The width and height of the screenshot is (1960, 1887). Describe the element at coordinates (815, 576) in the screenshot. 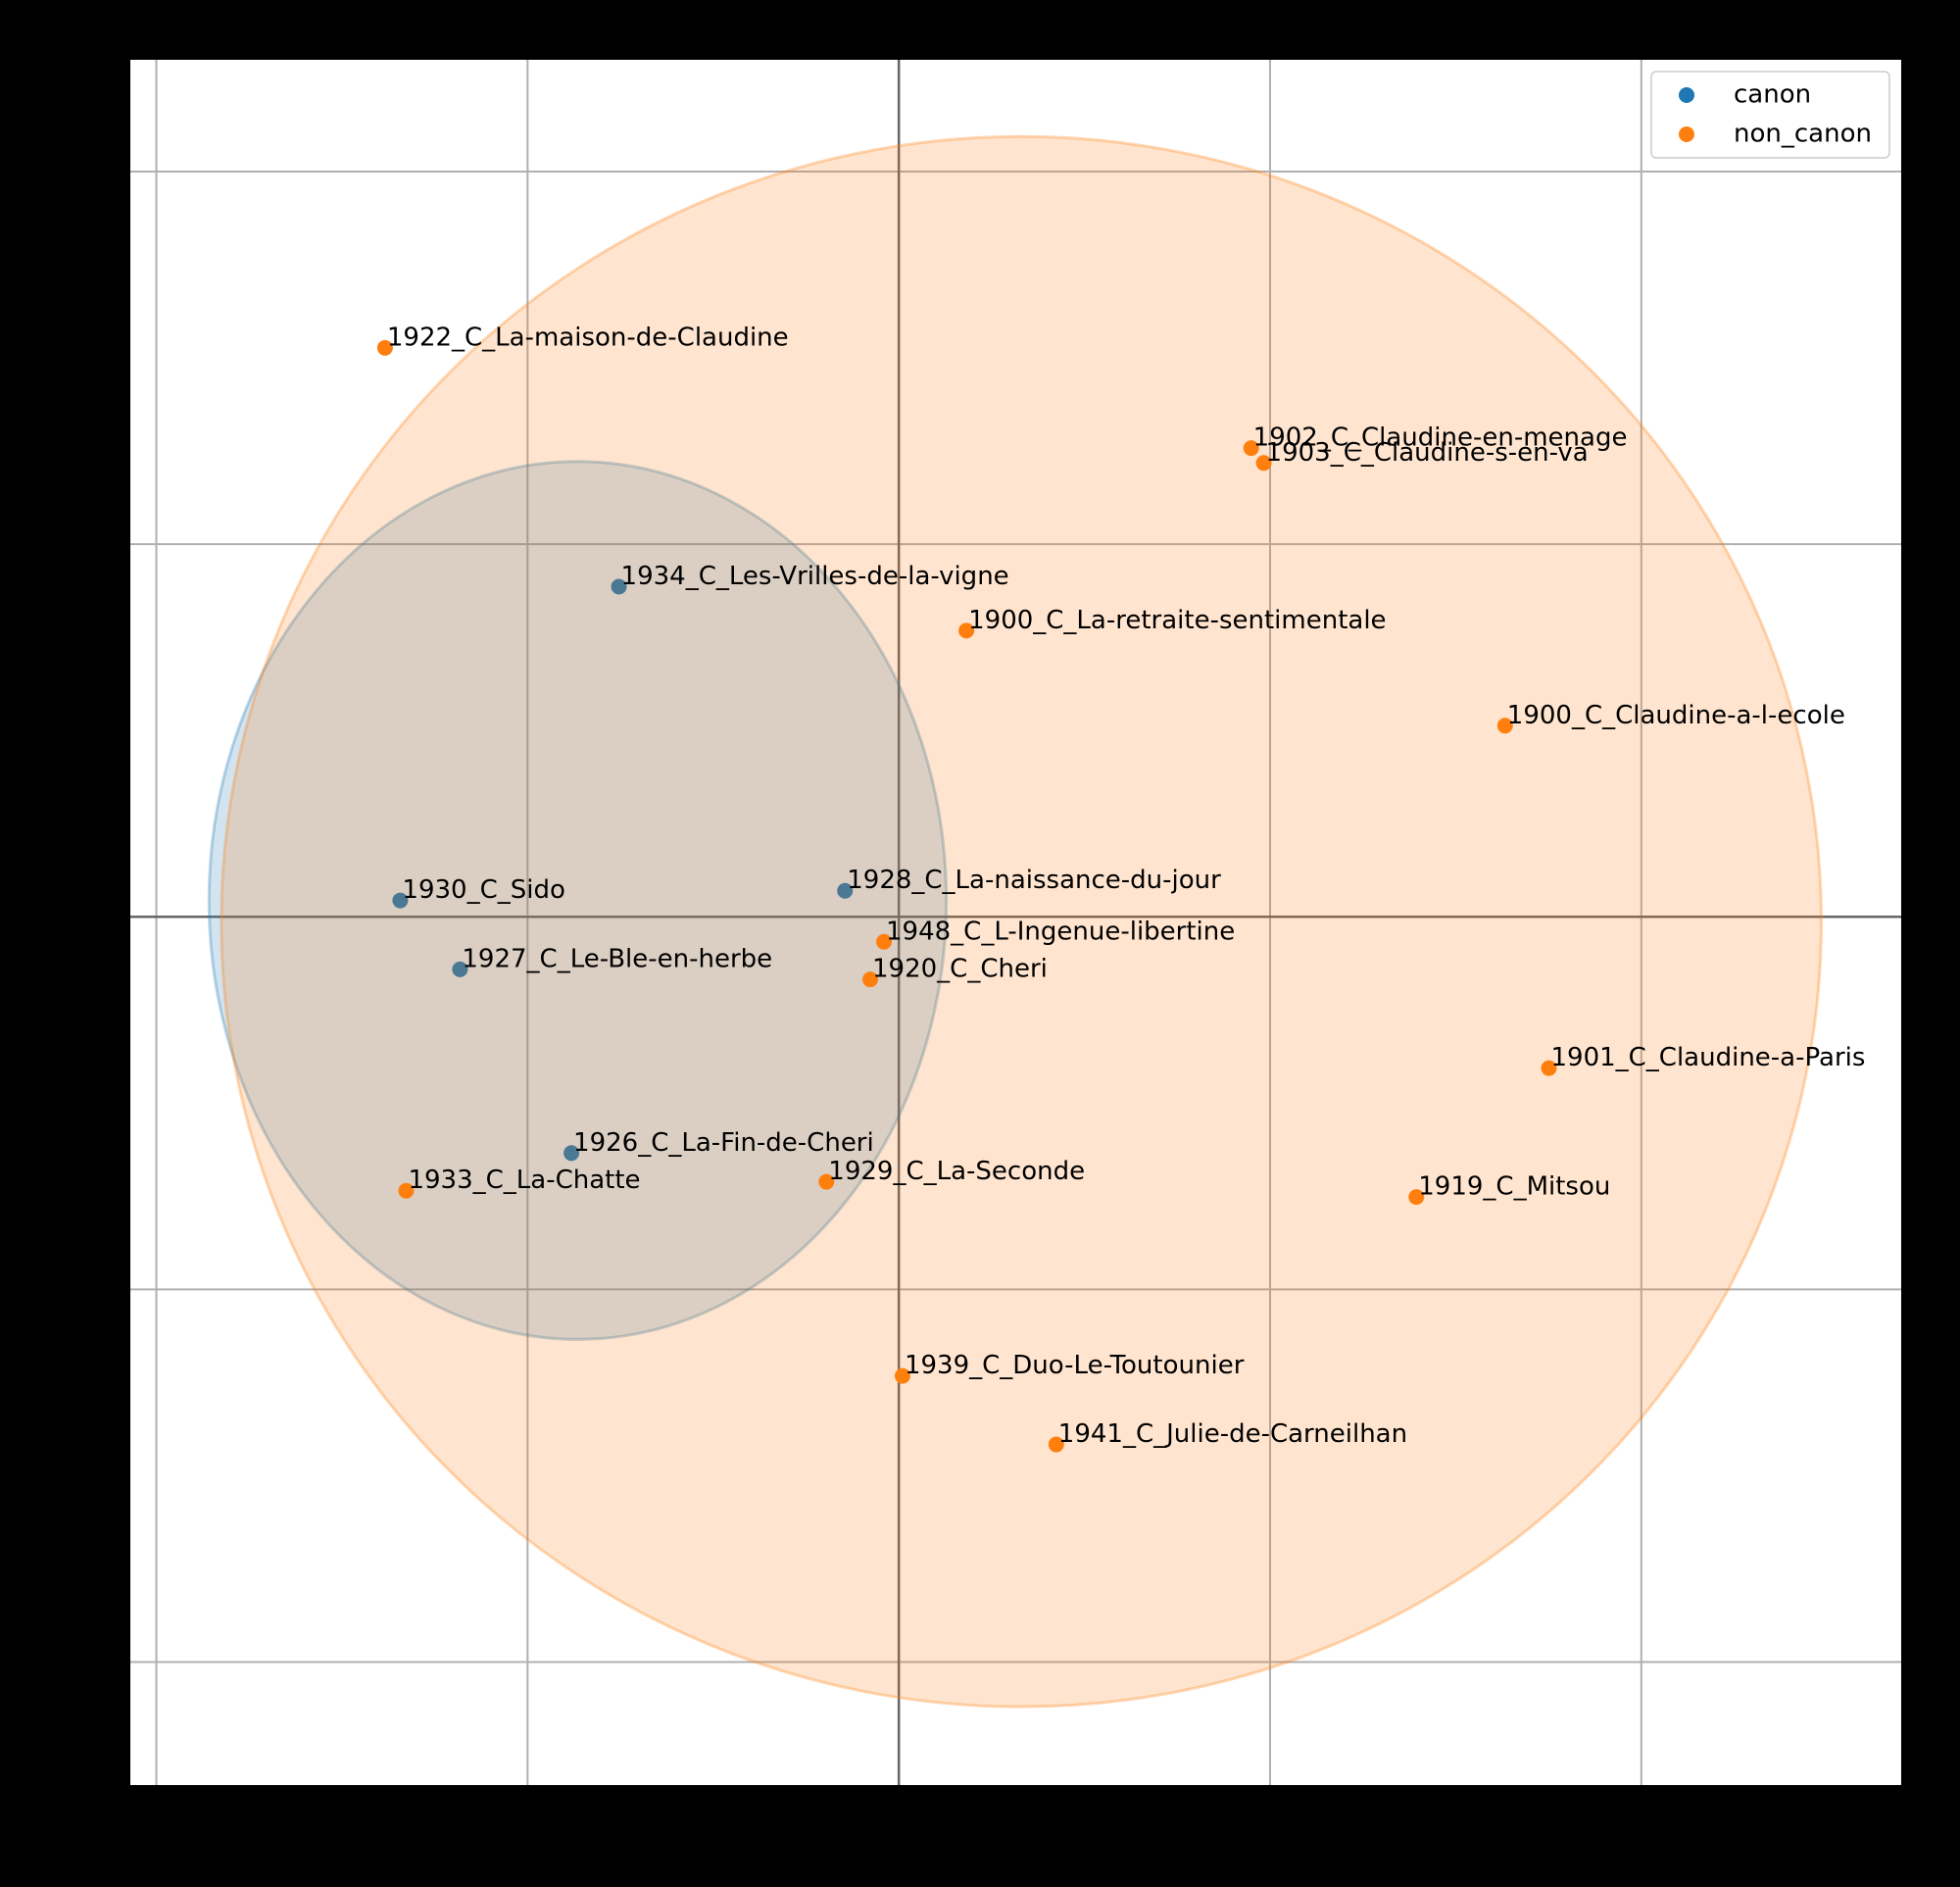

I see `point-label: 1934_C_Les-Vrilles-de-la-vigne` at that location.